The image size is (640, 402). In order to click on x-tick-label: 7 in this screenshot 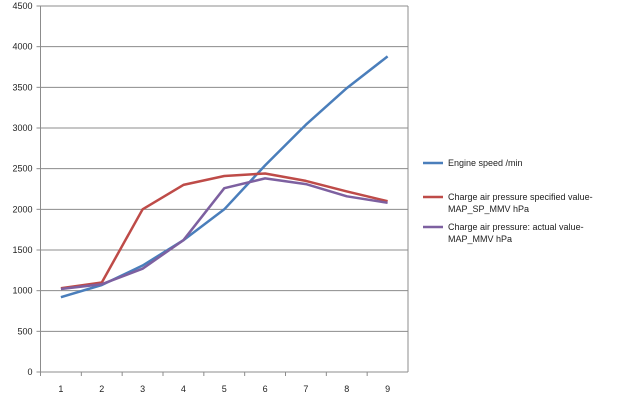, I will do `click(305, 389)`.